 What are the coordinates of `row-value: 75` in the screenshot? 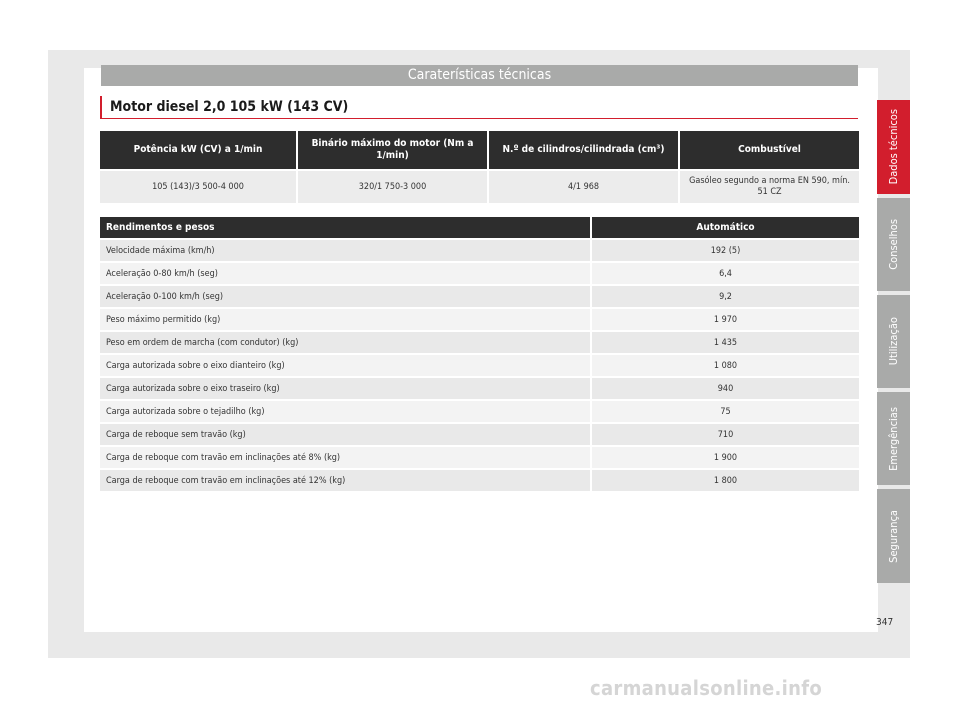 It's located at (725, 411).